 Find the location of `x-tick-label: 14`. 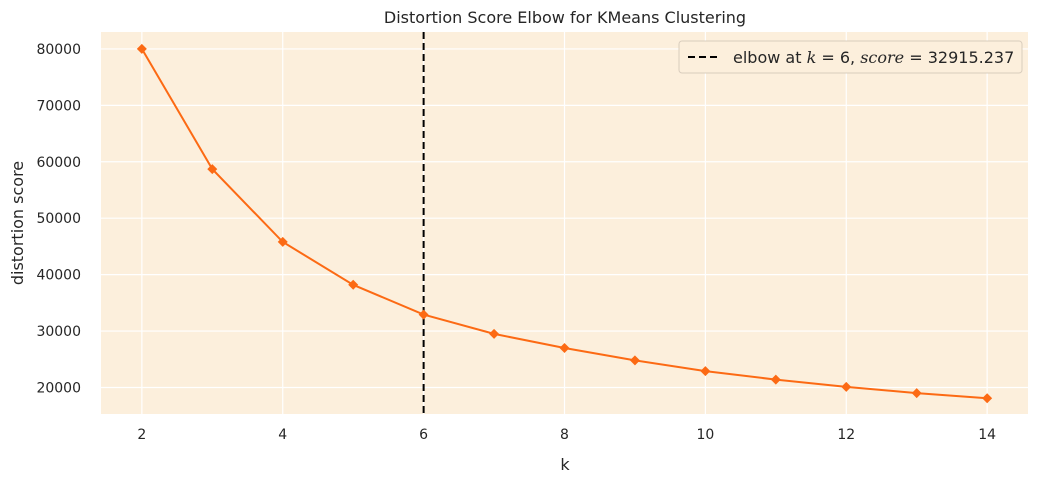

x-tick-label: 14 is located at coordinates (987, 435).